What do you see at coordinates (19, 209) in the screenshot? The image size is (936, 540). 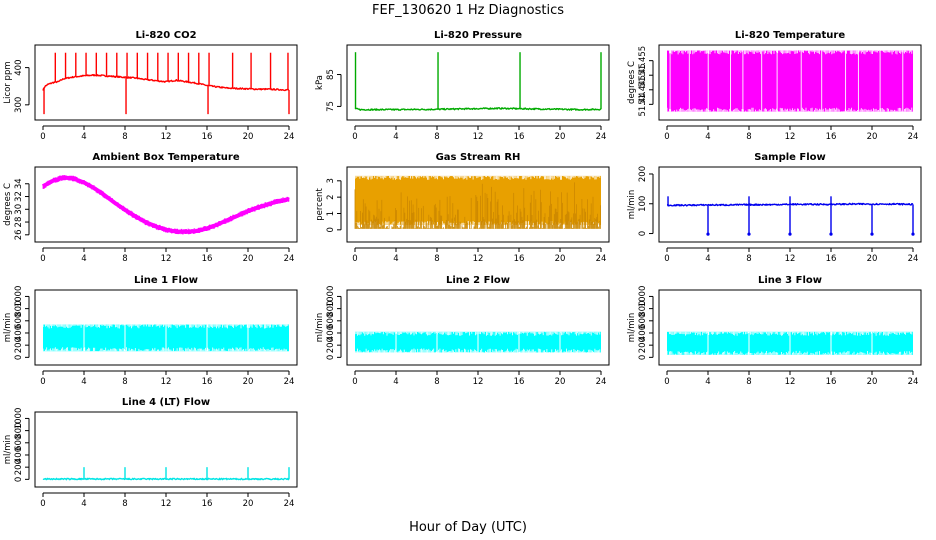 I see `y-tick-label: 30` at bounding box center [19, 209].